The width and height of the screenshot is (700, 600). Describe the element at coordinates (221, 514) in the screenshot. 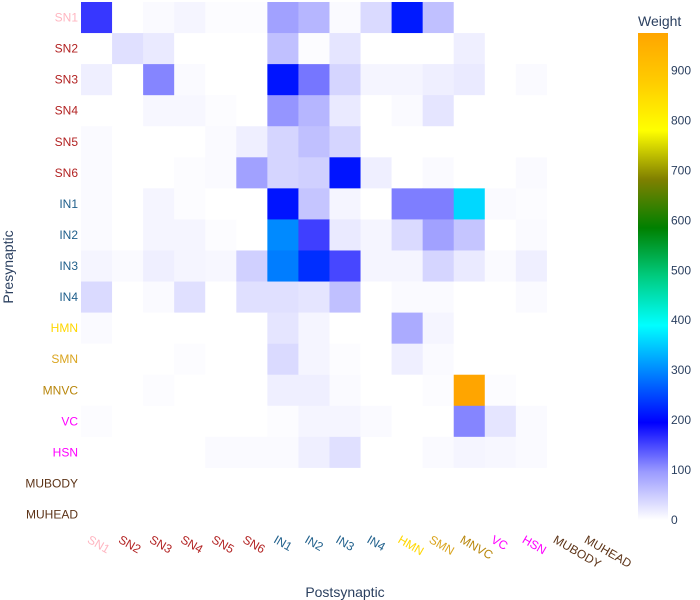

I see `heatmap-cell-MUHEAD-SN5` at that location.